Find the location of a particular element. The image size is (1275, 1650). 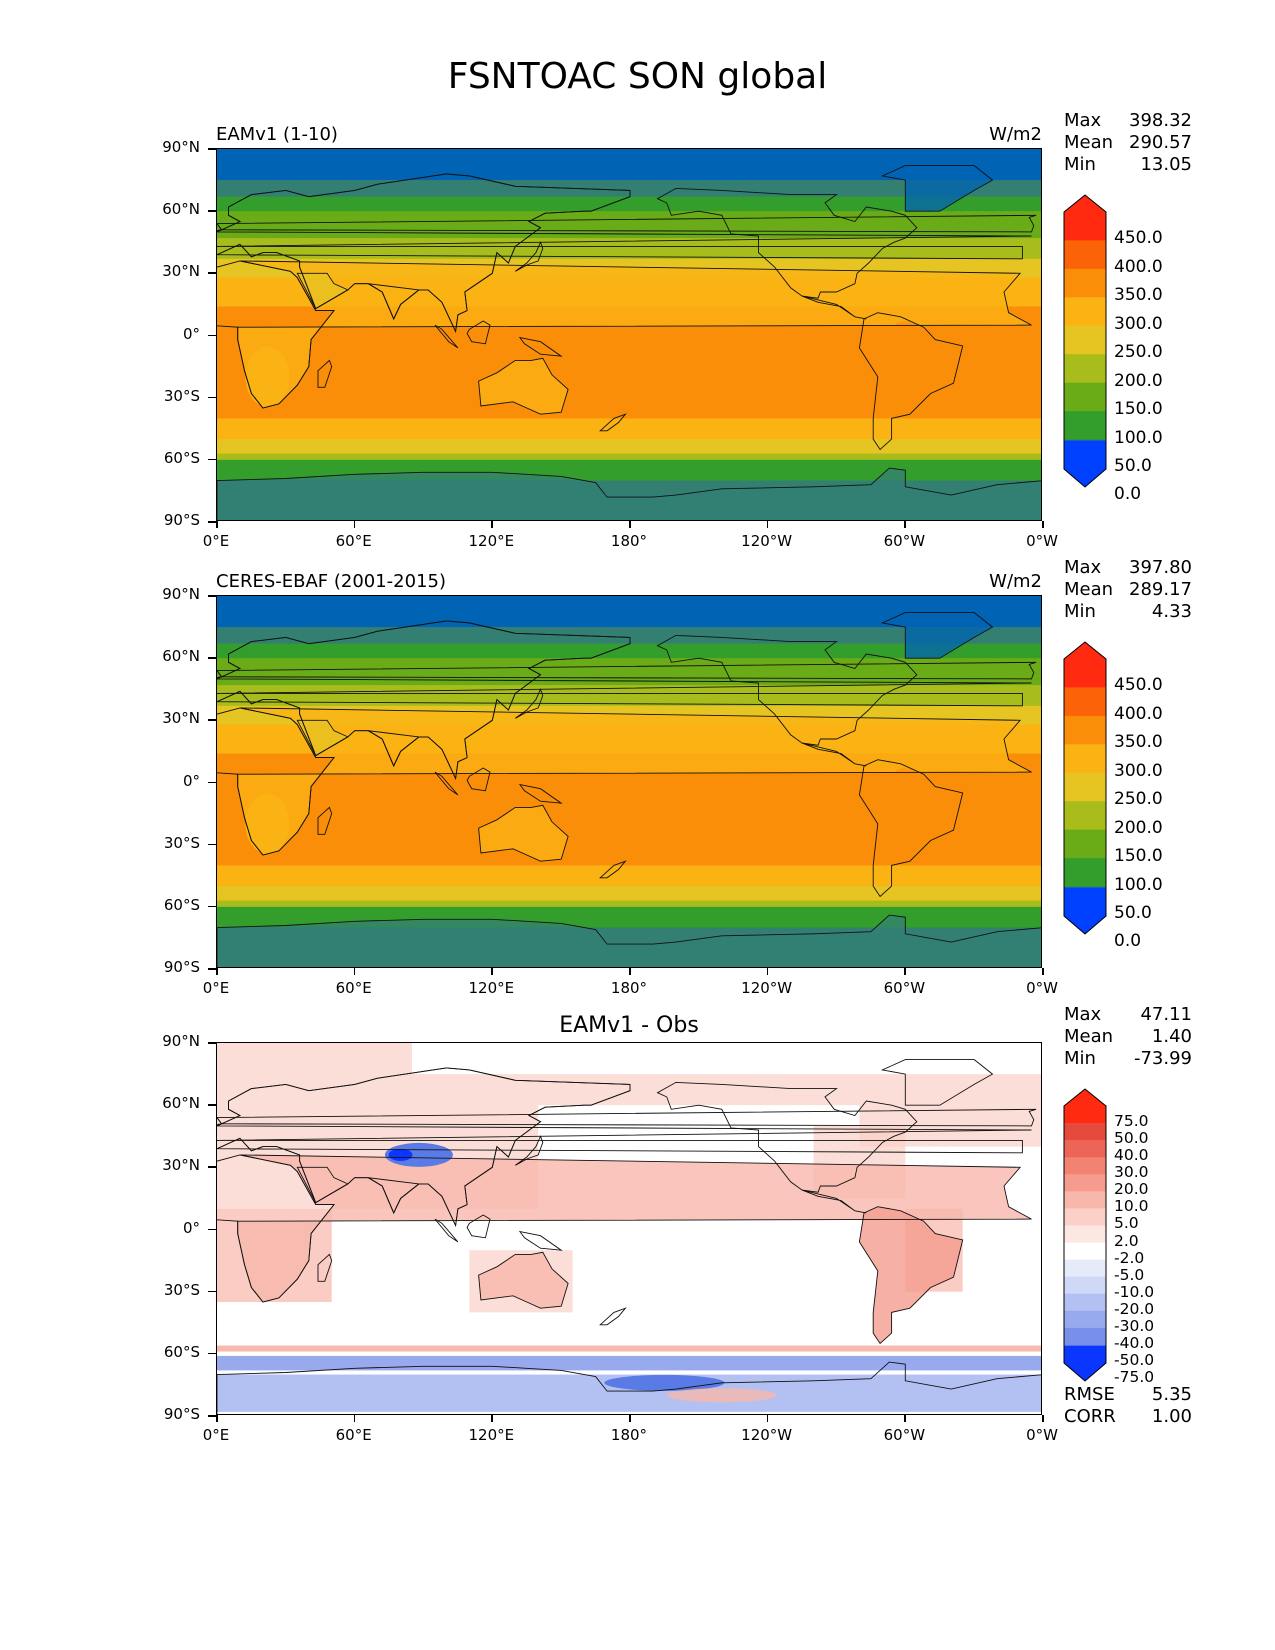

lon-tick-label: 60°E is located at coordinates (353, 988).